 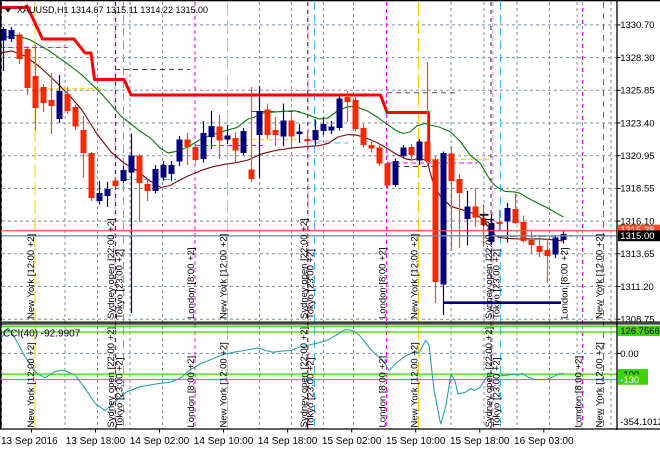 I want to click on svg-text: 15 Sep 18:00, so click(x=480, y=441).